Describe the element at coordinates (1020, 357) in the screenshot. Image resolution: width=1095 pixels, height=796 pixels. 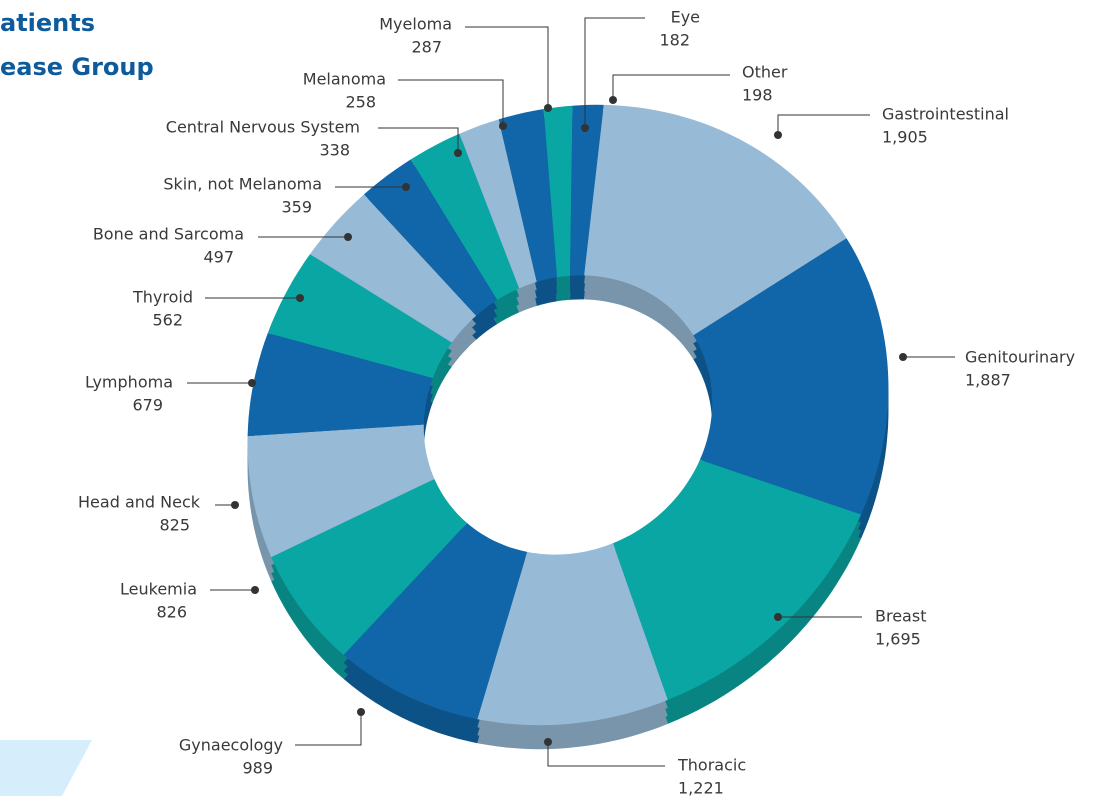
I see `category-label: Genitourinary` at that location.